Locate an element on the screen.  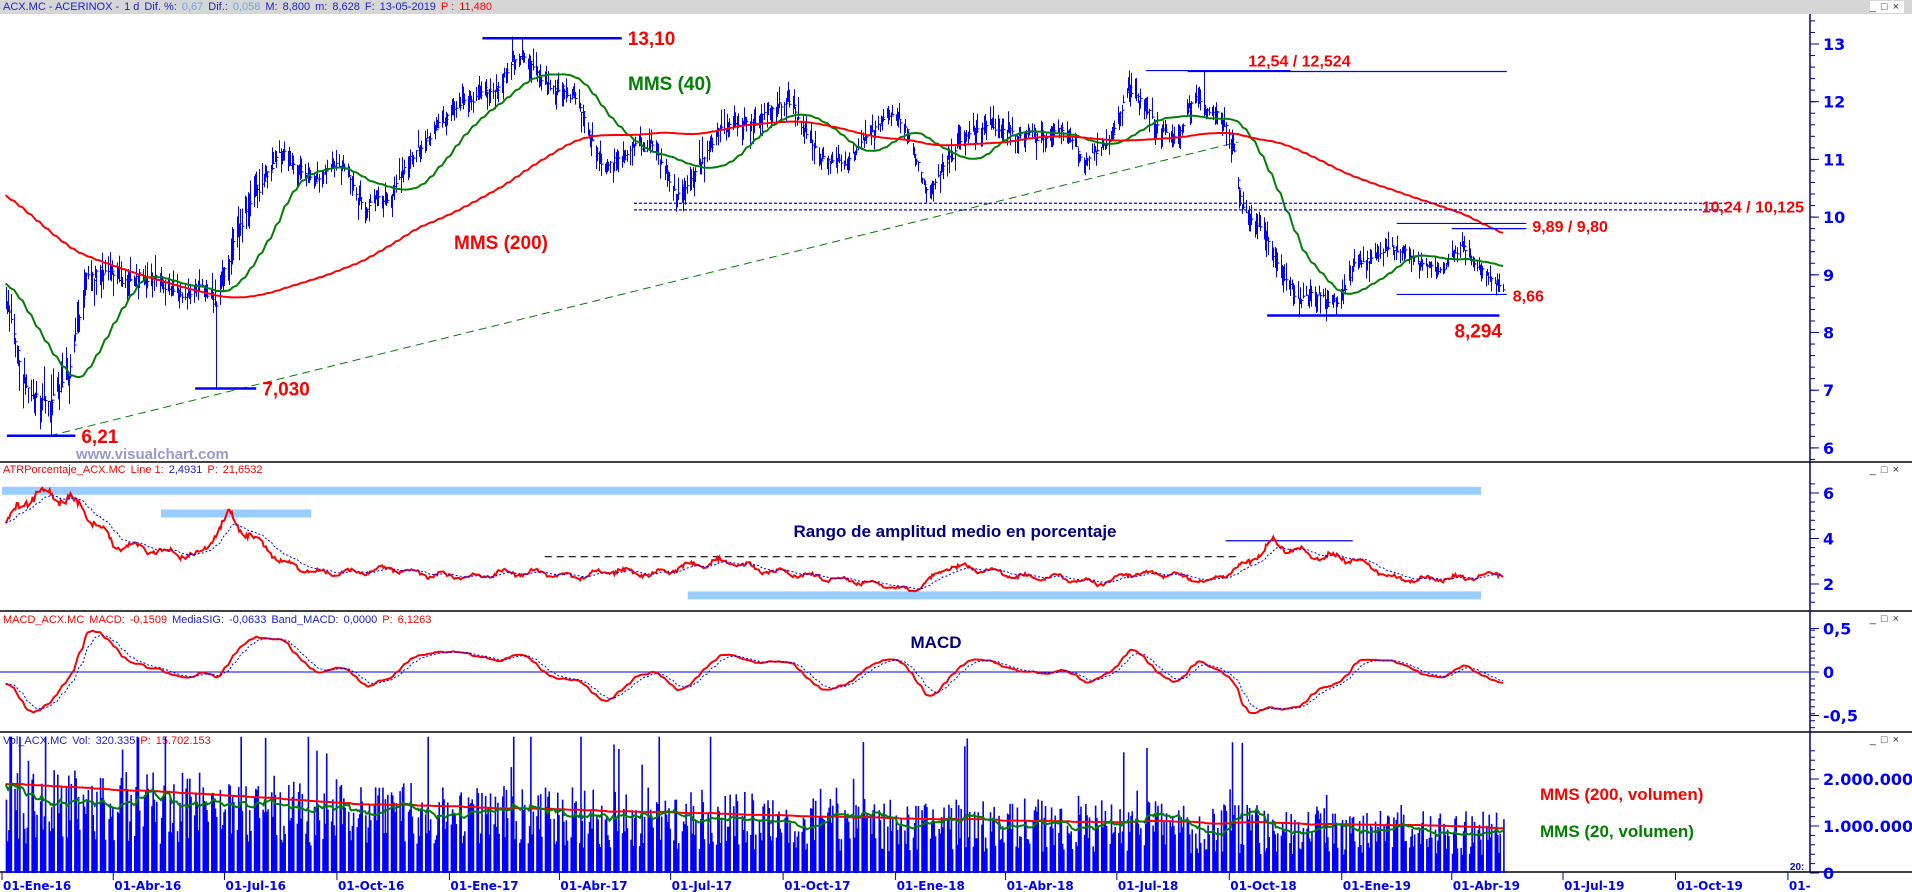
macd-tick-label: -0,5 is located at coordinates (1840, 716).